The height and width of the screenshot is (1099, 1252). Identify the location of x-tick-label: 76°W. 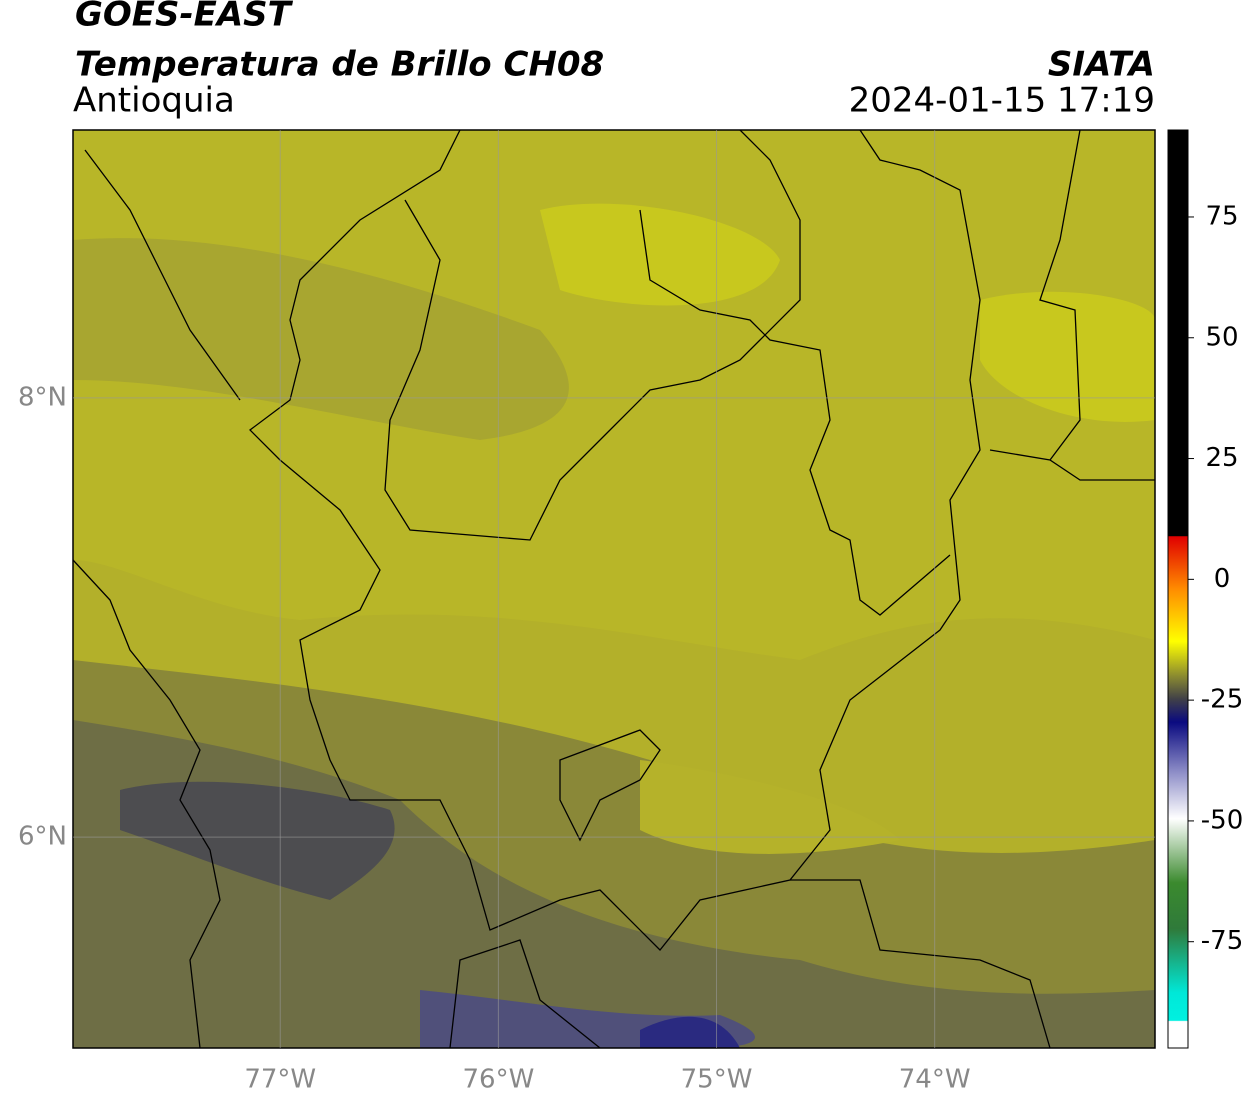
(498, 1080).